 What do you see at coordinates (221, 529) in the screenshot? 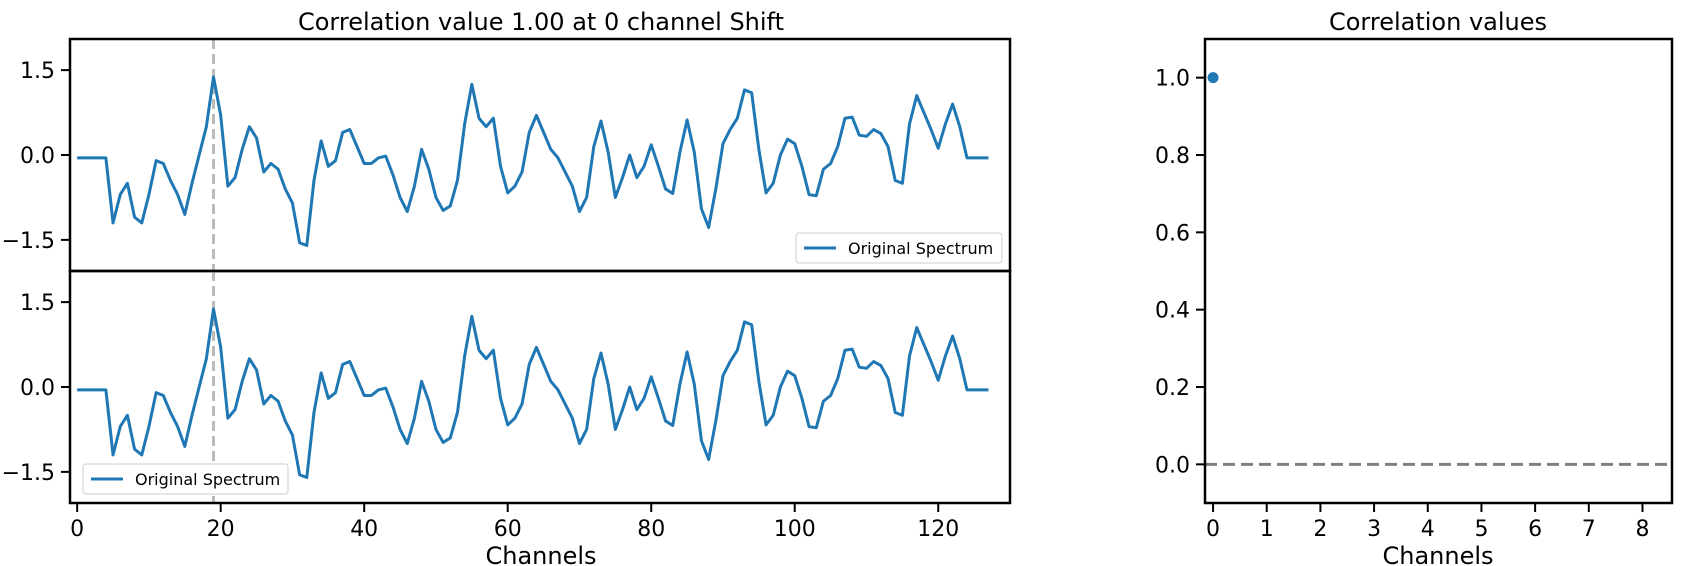
I see `x-tick-label: 20` at bounding box center [221, 529].